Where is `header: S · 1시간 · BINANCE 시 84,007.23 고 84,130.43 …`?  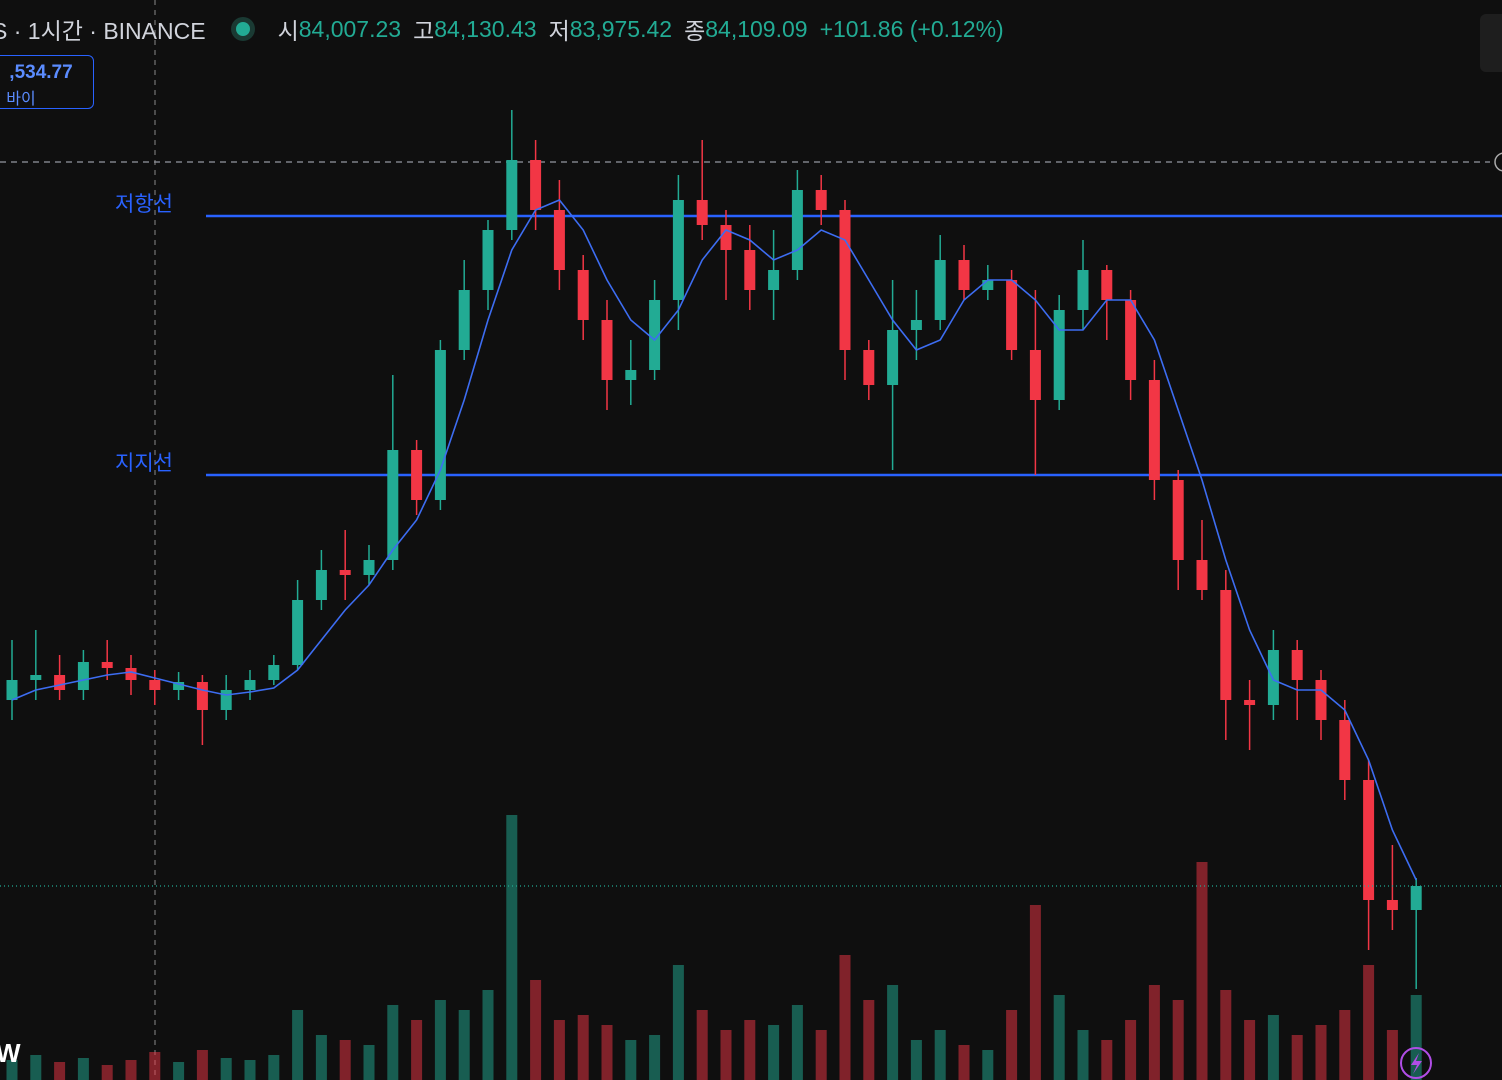
header: S · 1시간 · BINANCE 시 84,007.23 고 84,130.43 … is located at coordinates (502, 29).